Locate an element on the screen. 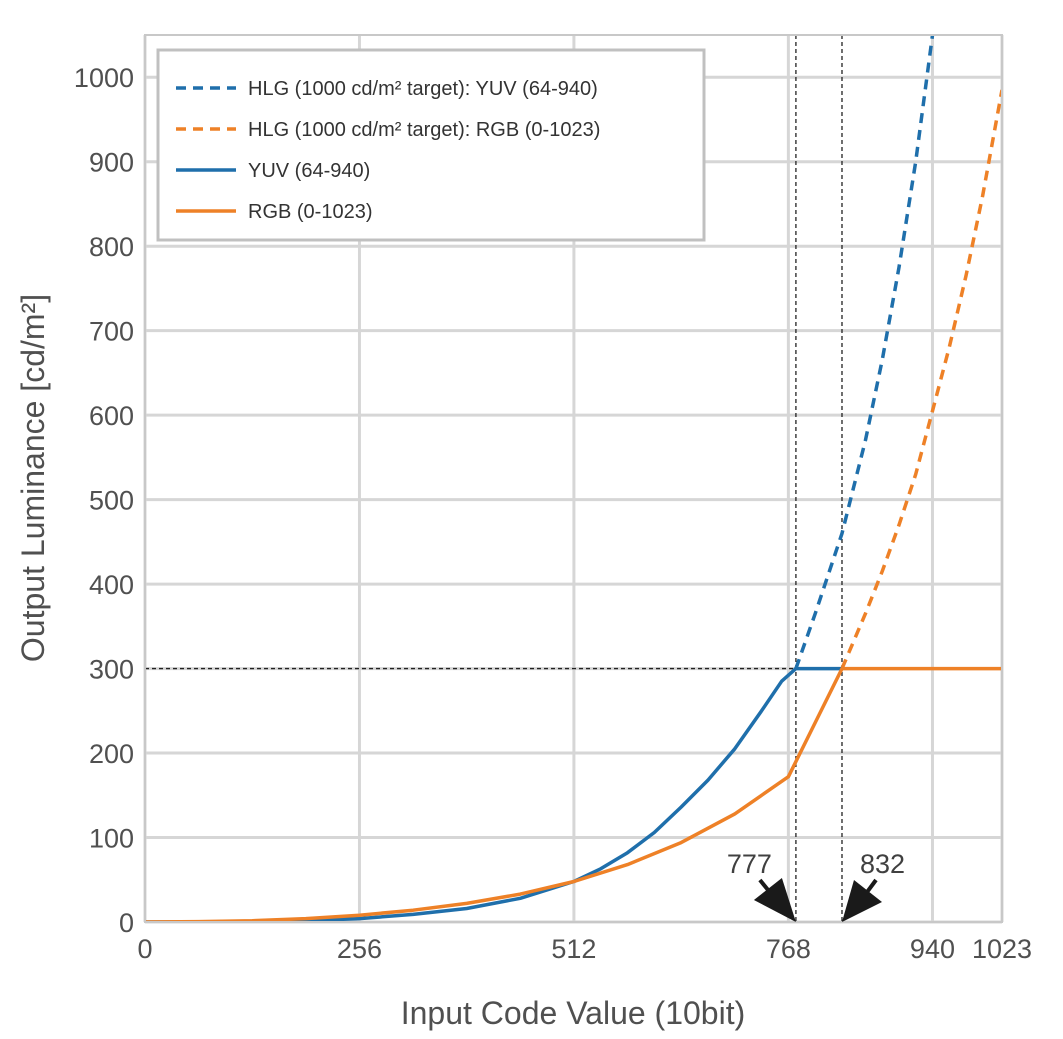 The image size is (1063, 1039). annotations: 777 832 is located at coordinates (816, 885).